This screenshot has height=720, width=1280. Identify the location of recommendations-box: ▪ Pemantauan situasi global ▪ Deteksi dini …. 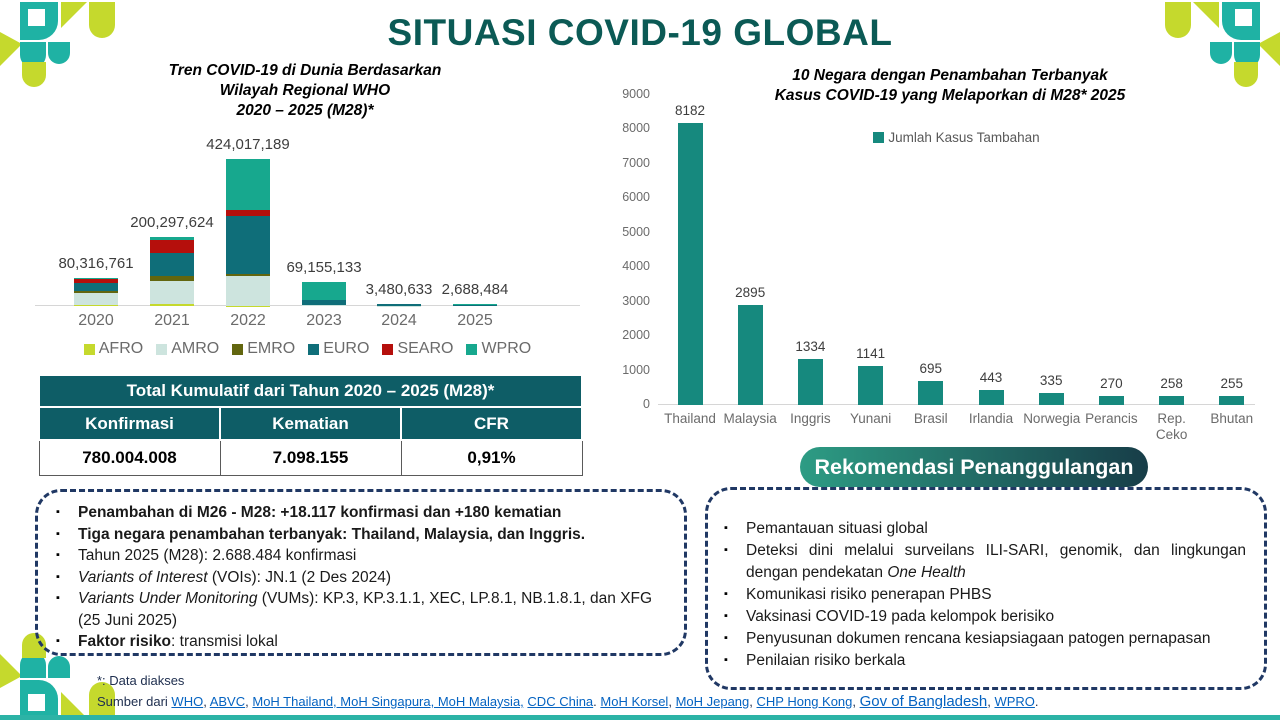
(986, 588).